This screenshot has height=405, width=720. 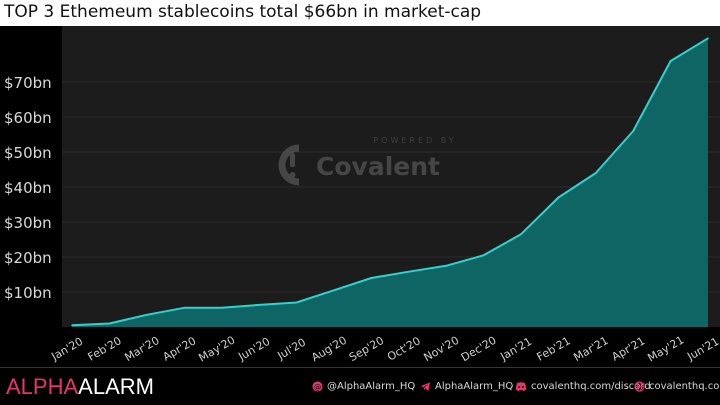 I want to click on brand-alpha: ALPHA, so click(x=42, y=386).